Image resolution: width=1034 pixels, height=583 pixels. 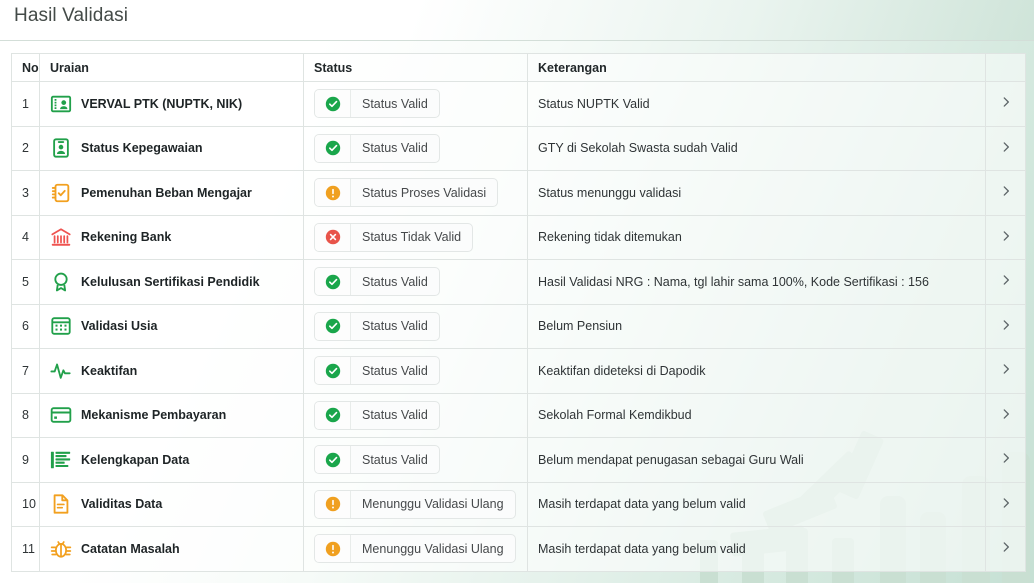 What do you see at coordinates (61, 460) in the screenshot?
I see `list-lines-icon` at bounding box center [61, 460].